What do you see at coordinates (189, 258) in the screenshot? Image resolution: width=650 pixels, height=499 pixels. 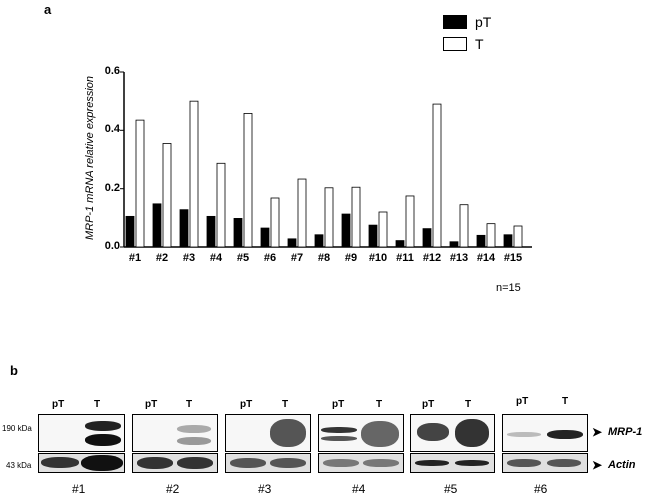 I see `x-tick-#3: #3` at bounding box center [189, 258].